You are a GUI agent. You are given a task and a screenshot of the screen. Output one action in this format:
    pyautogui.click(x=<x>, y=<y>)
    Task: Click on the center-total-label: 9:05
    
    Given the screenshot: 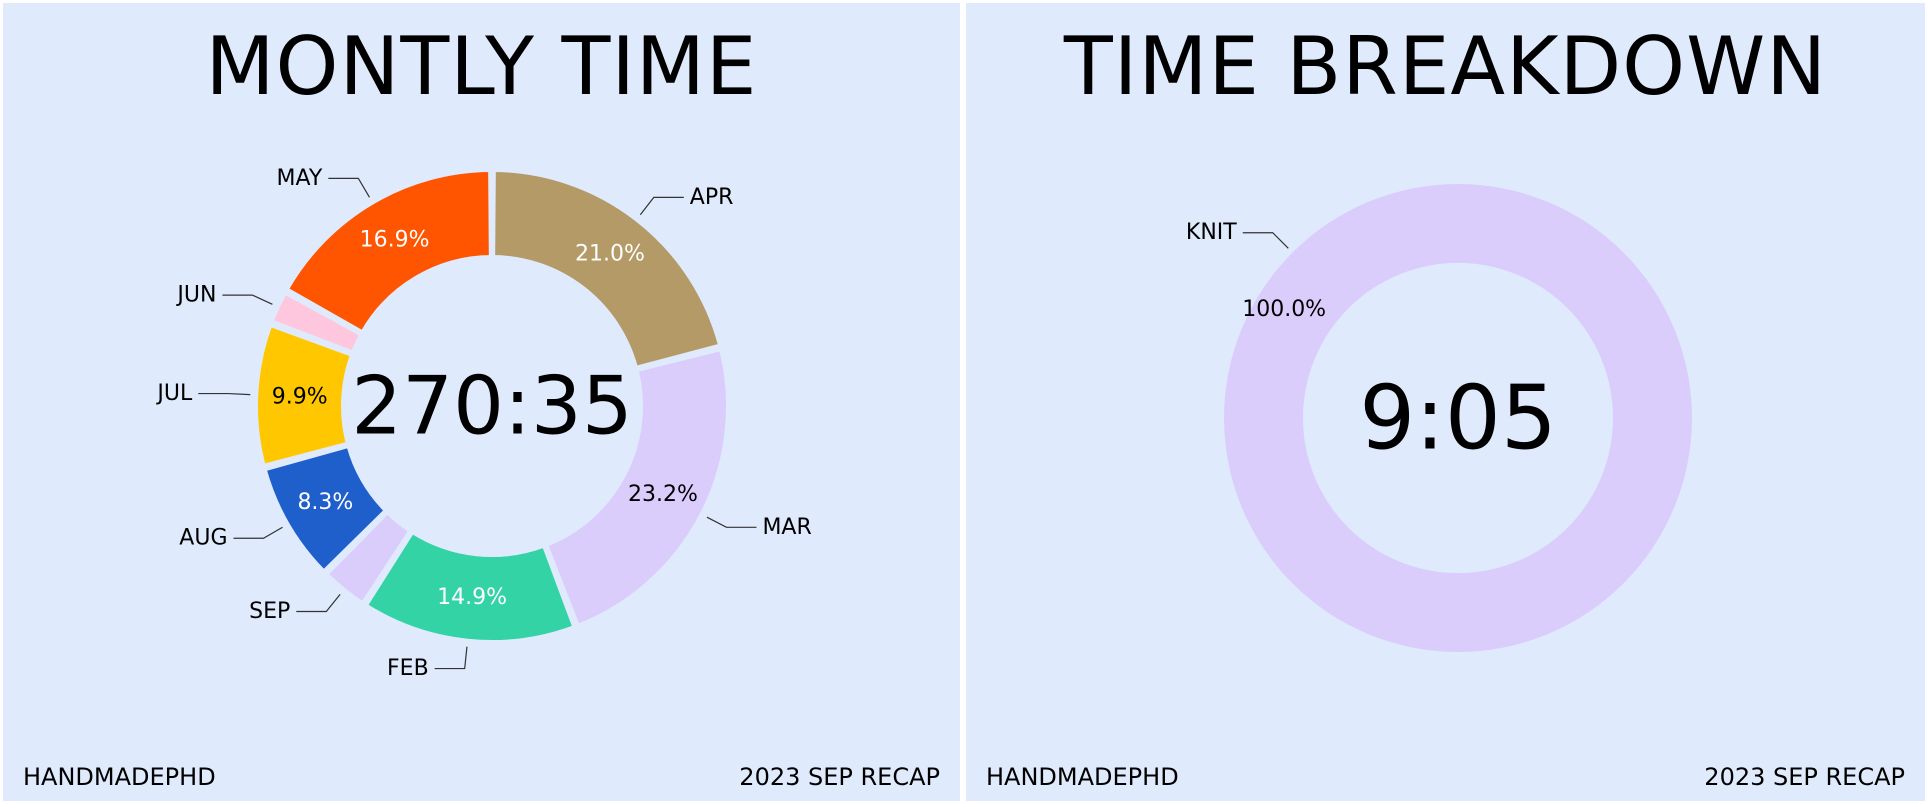 What is the action you would take?
    pyautogui.click(x=1458, y=418)
    